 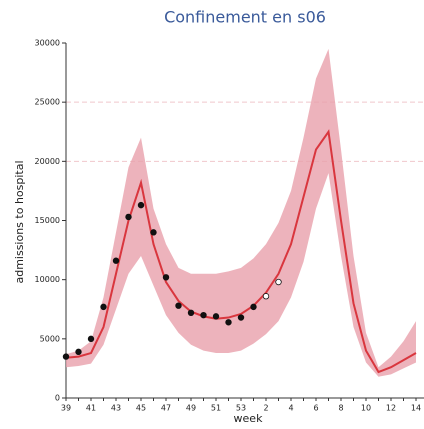 I want to click on x-tick-label: 49, so click(x=191, y=408).